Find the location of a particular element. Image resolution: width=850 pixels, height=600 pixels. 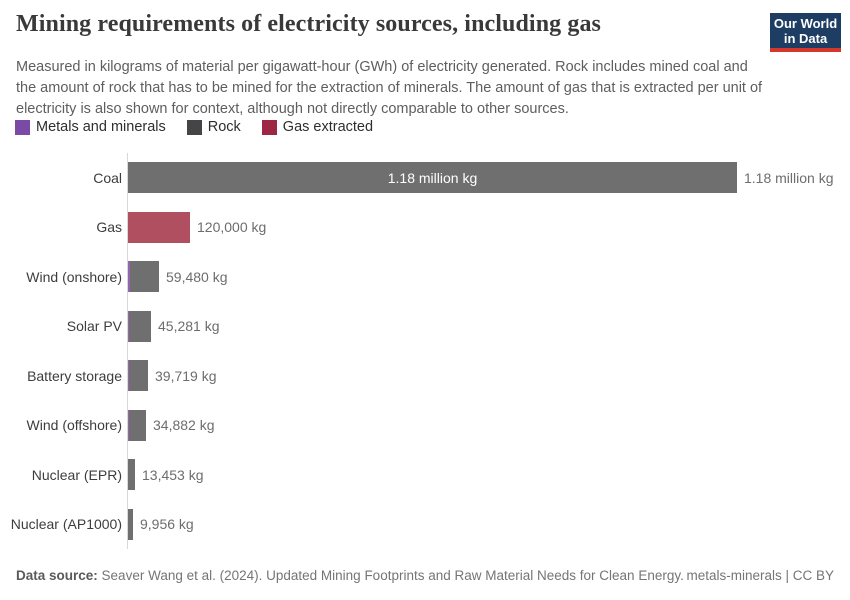

legend-item-label: Metals and minerals is located at coordinates (101, 127).